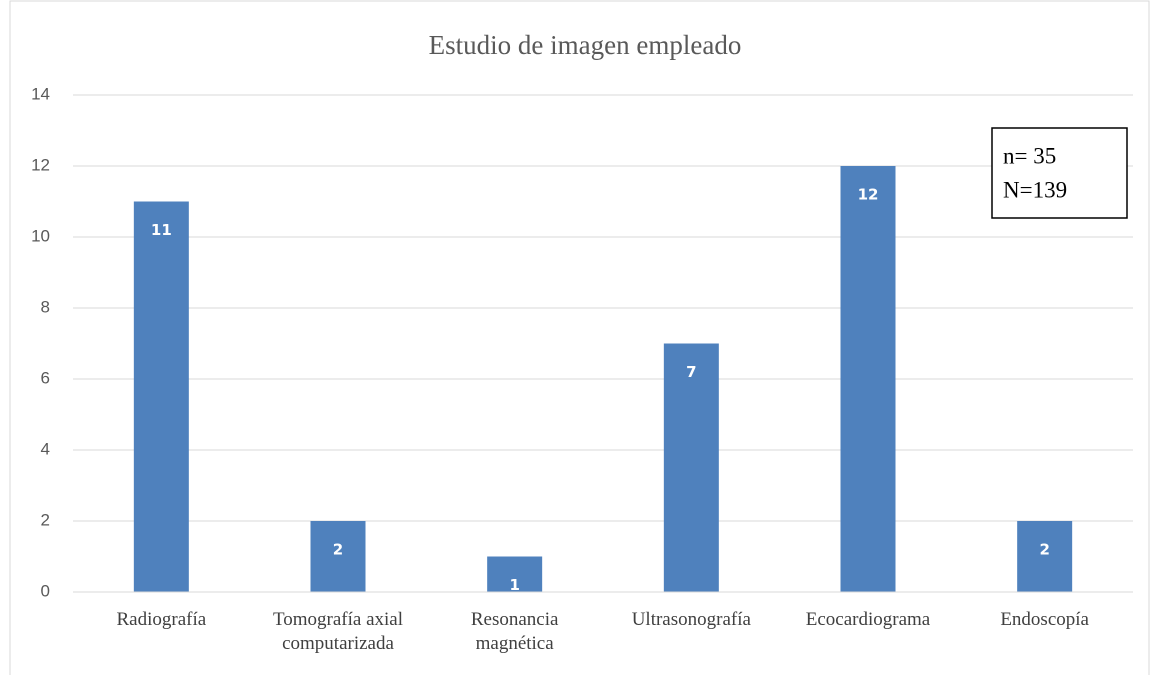 The image size is (1150, 675). I want to click on y-tick-label: 14, so click(40, 93).